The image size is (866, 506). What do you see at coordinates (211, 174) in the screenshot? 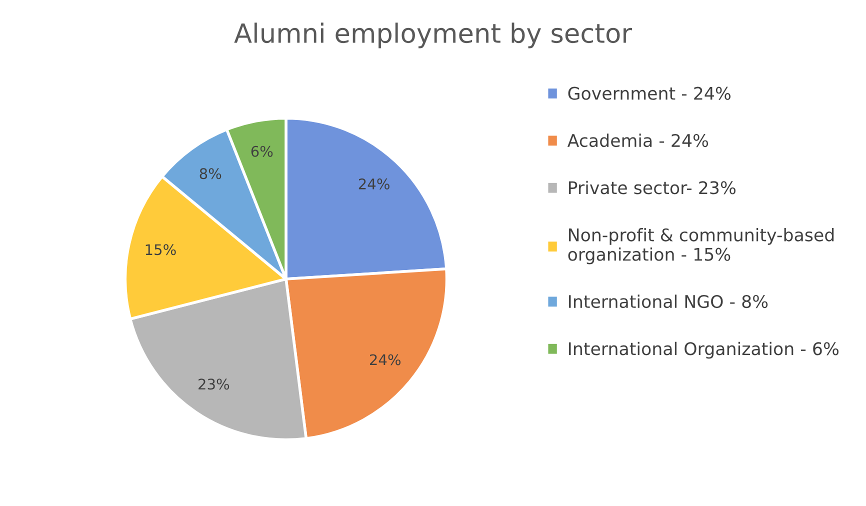
I see `data-label: 8%` at bounding box center [211, 174].